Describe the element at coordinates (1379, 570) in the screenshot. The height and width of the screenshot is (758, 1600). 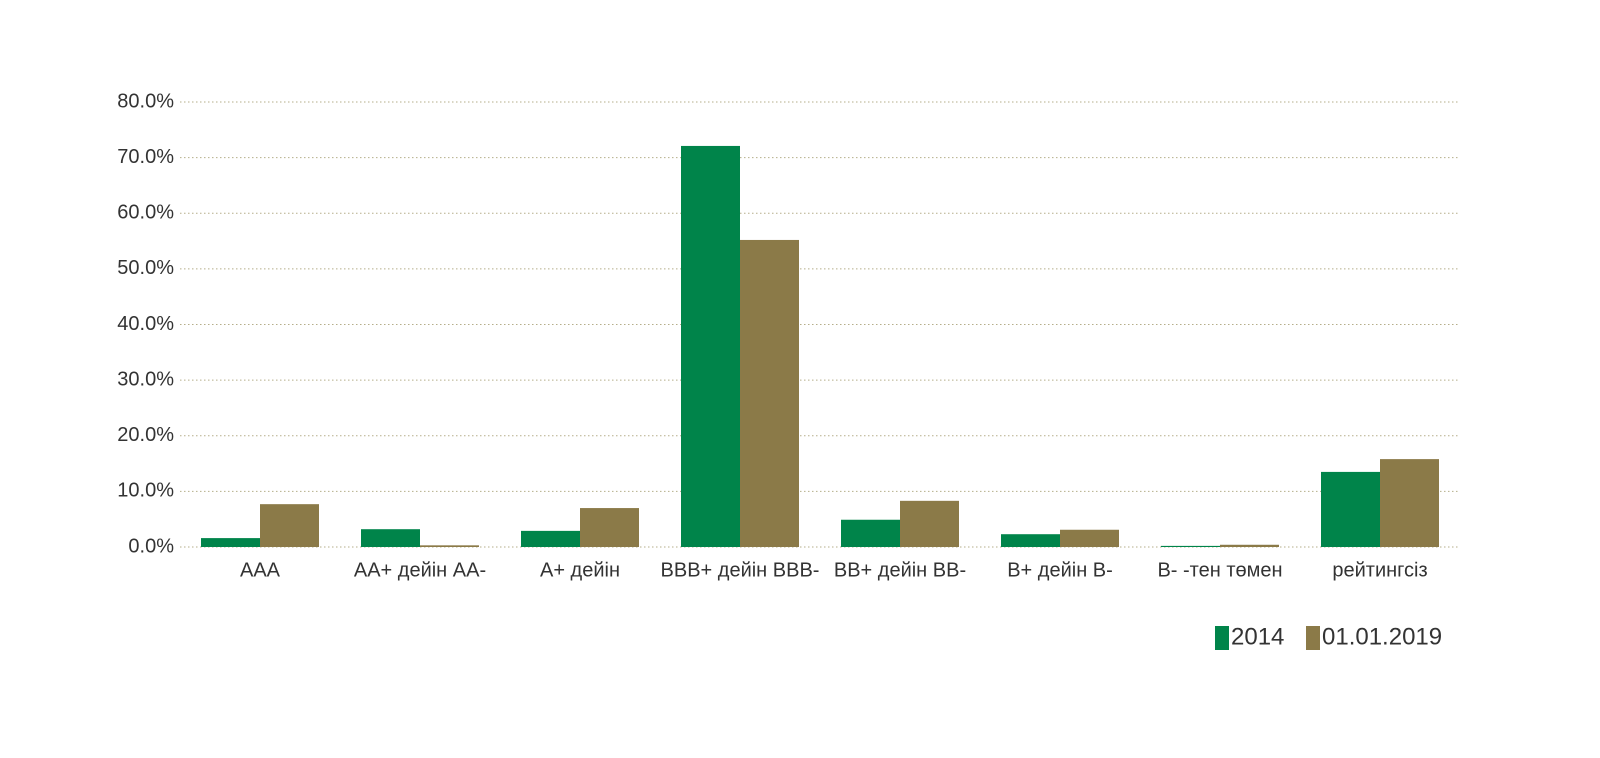
I see `x-tick-label: рейтингсіз` at that location.